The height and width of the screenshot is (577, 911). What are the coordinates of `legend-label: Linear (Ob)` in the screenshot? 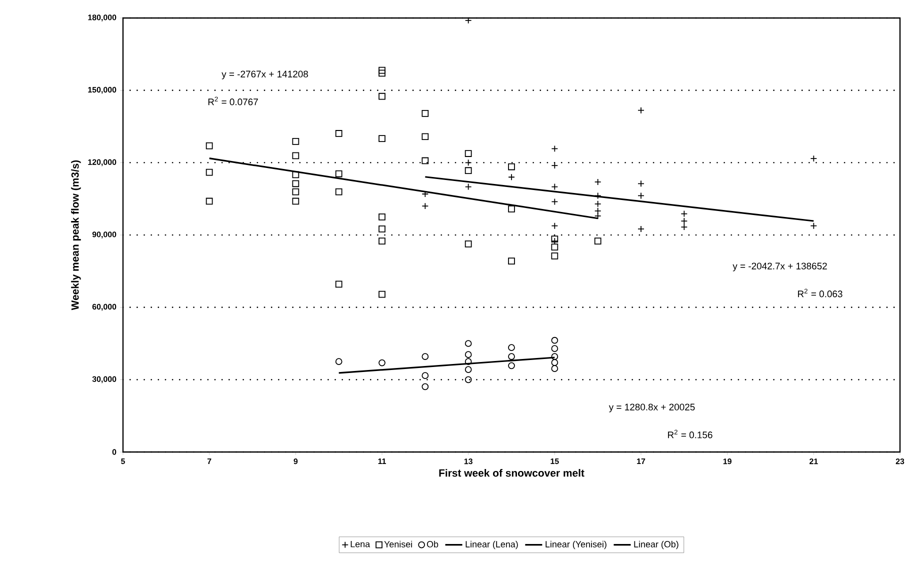 It's located at (656, 545).